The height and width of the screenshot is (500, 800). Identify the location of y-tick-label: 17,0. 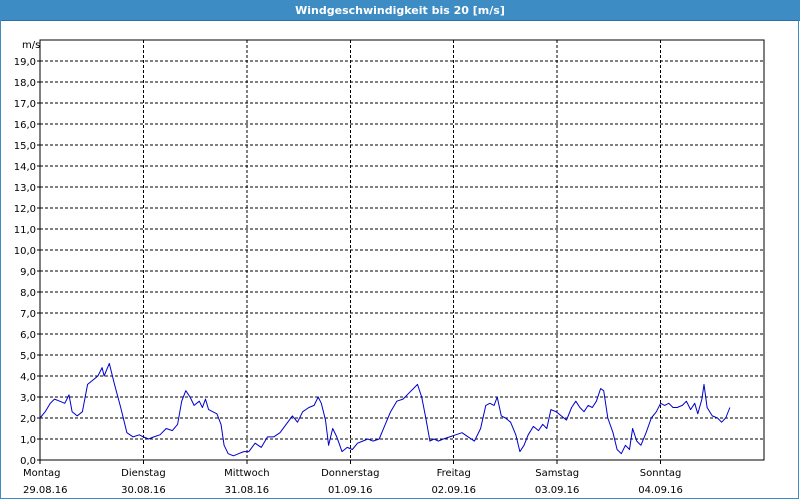
(25, 104).